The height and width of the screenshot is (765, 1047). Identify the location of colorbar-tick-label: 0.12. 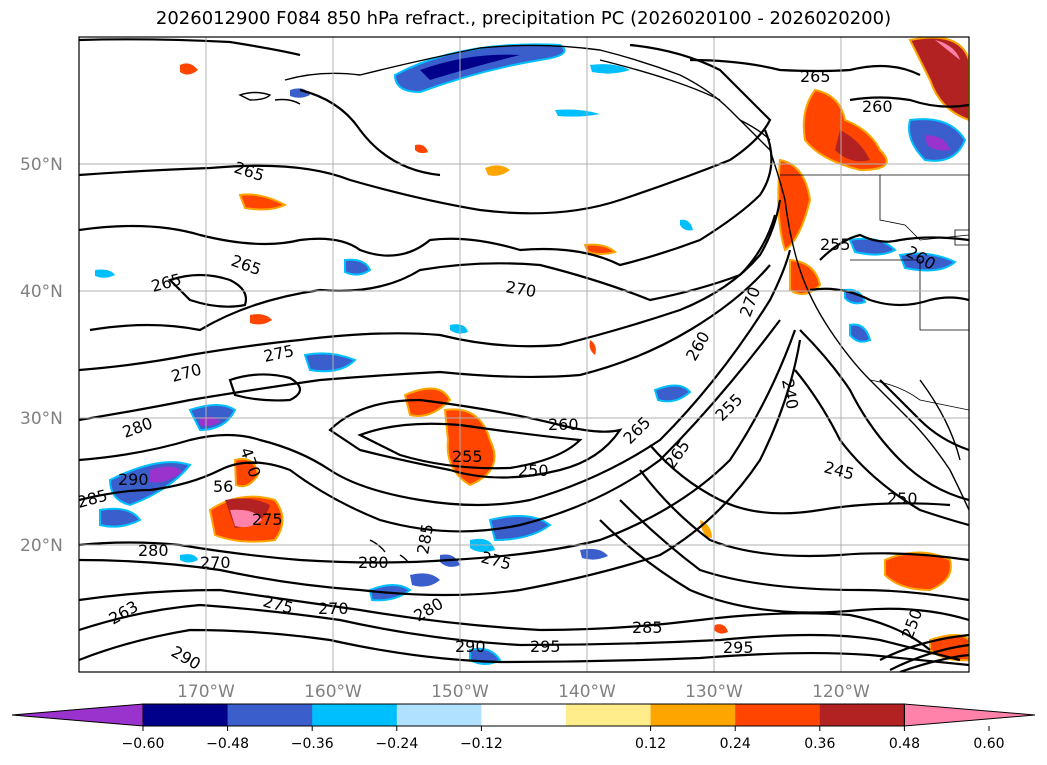
(650, 744).